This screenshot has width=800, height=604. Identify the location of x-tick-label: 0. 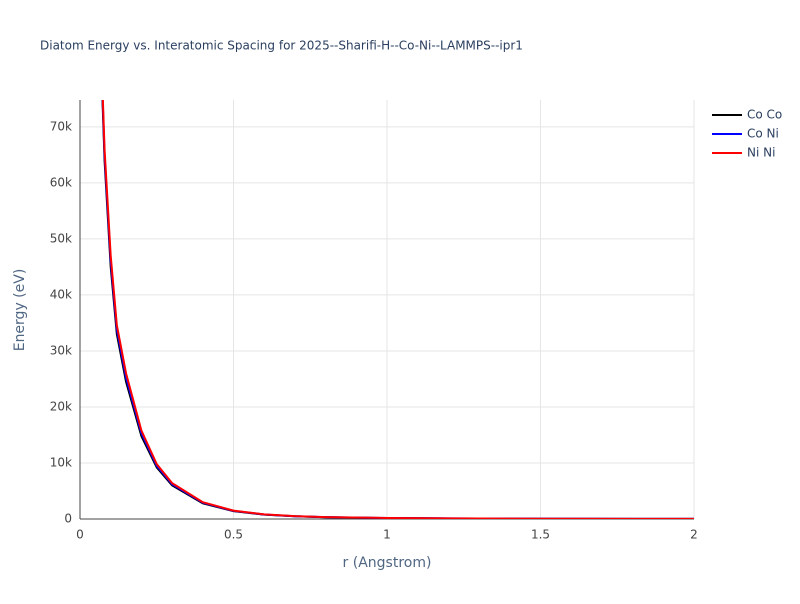
(80, 535).